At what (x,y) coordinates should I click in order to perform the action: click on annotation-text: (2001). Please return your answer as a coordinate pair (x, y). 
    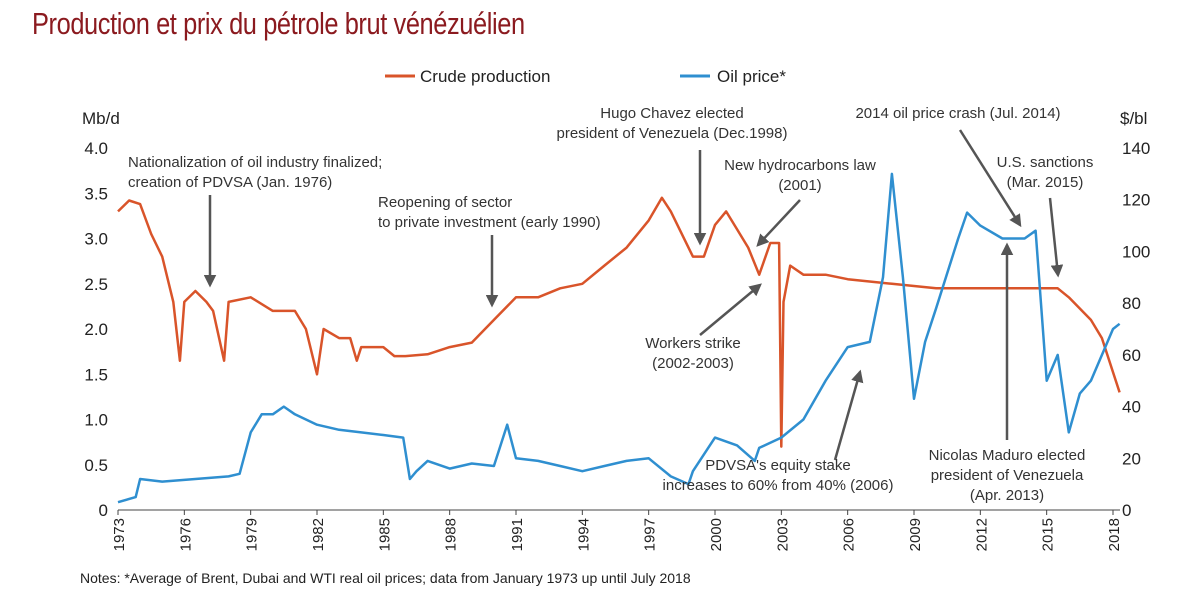
    Looking at the image, I should click on (799, 185).